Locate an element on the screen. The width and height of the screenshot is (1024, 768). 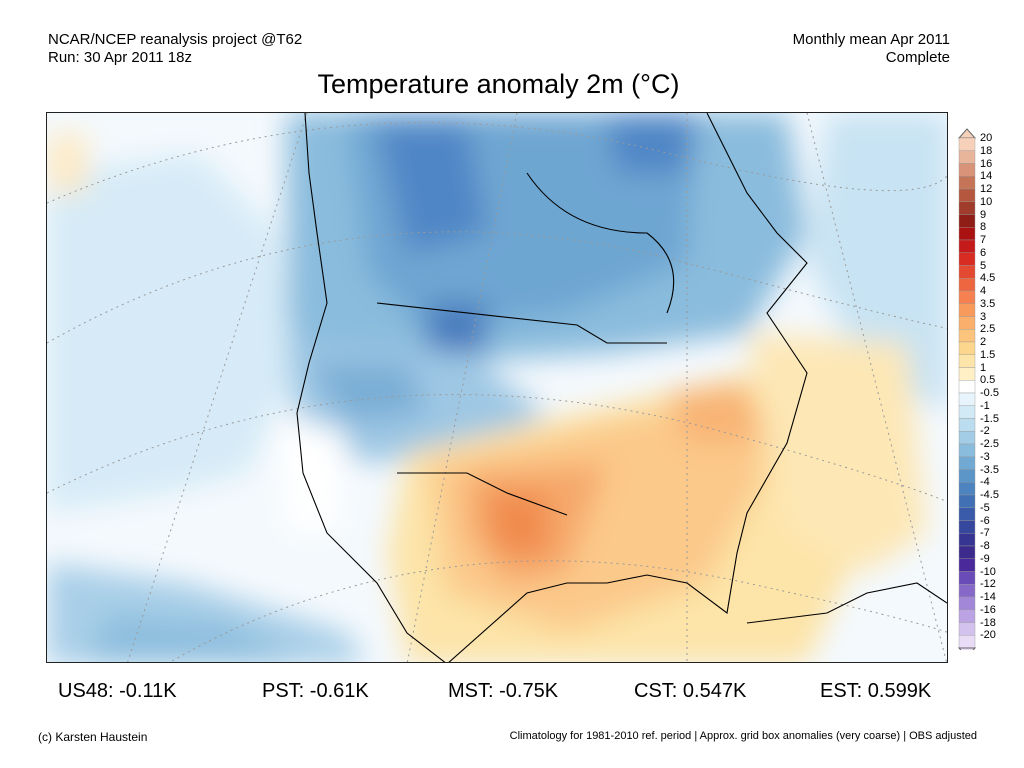
colorbar-tick-label: -3.5 is located at coordinates (989, 469).